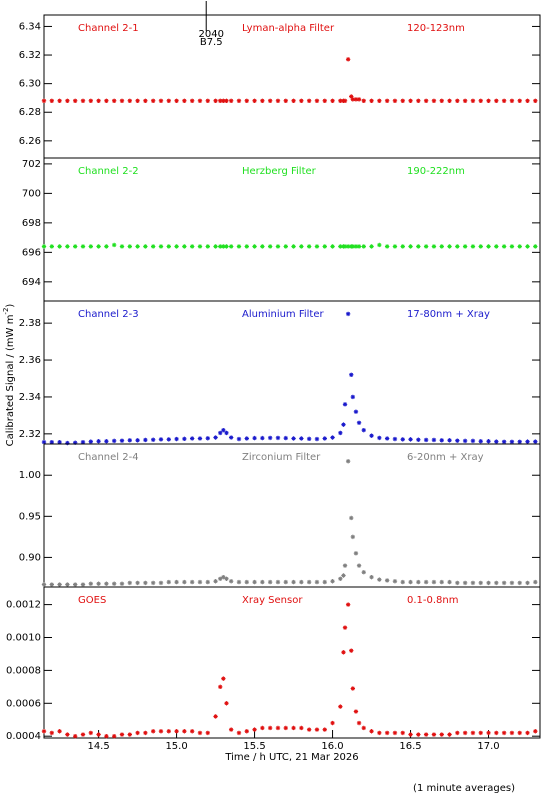 The width and height of the screenshot is (550, 800). I want to click on y-tick-label: 0.90, so click(30, 557).